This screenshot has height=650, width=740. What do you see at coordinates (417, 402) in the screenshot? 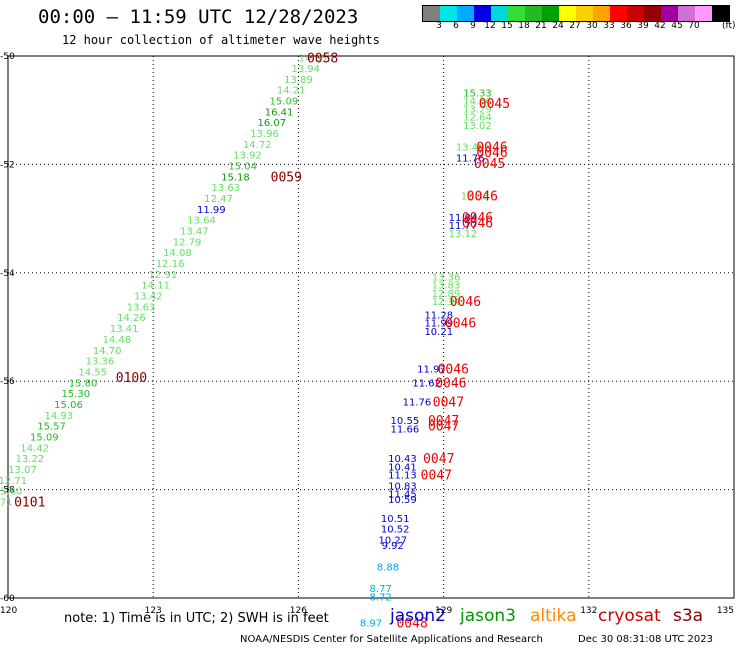
I see `wave-height-label: 11.76` at bounding box center [417, 402].